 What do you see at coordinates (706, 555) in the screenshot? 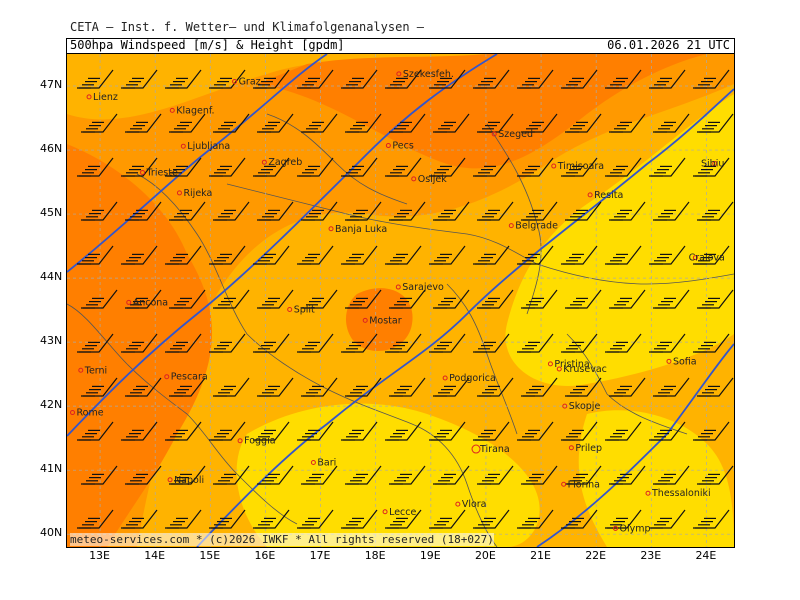
I see `lon-label: 24E` at bounding box center [706, 555].